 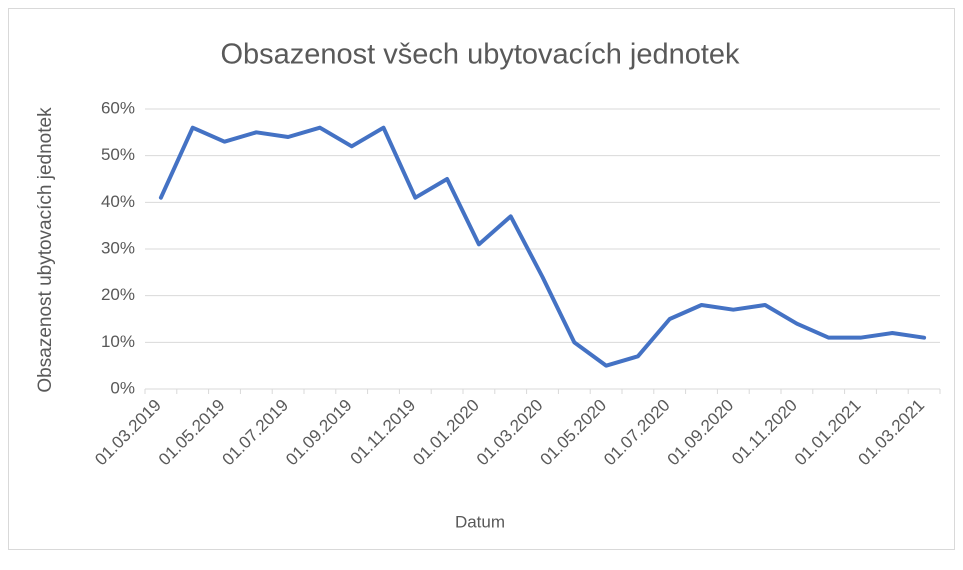 What do you see at coordinates (45, 250) in the screenshot?
I see `y-axis-label: Obsazenost ubytovacích jednotek` at bounding box center [45, 250].